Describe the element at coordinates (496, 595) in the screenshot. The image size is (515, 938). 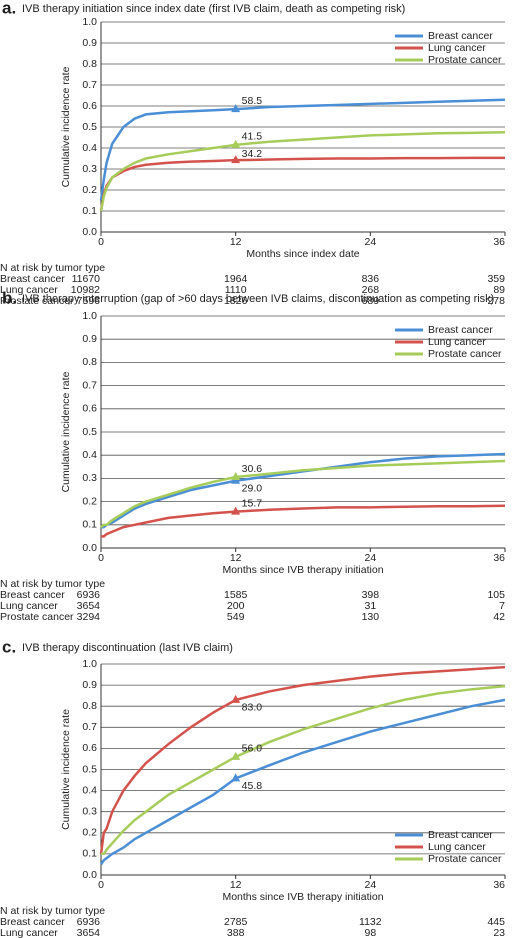
I see `risk-count: 105` at that location.